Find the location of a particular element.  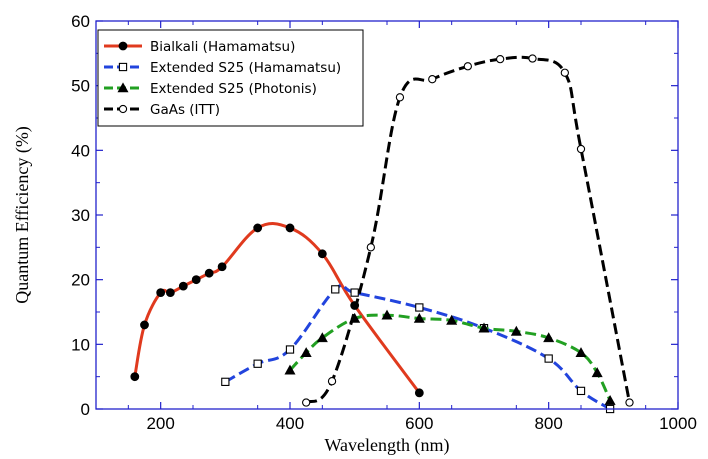

legend-entry: Extended S25 (Photonis) is located at coordinates (210, 89).